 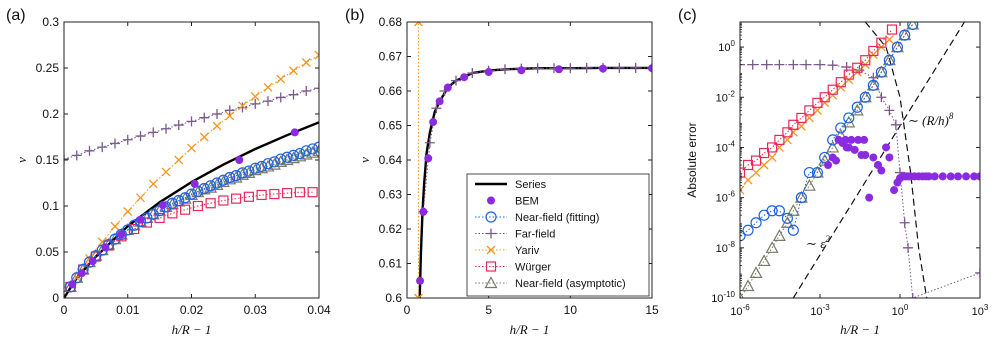 I want to click on y-tick-label: 10⁻⁶, so click(x=726, y=197).